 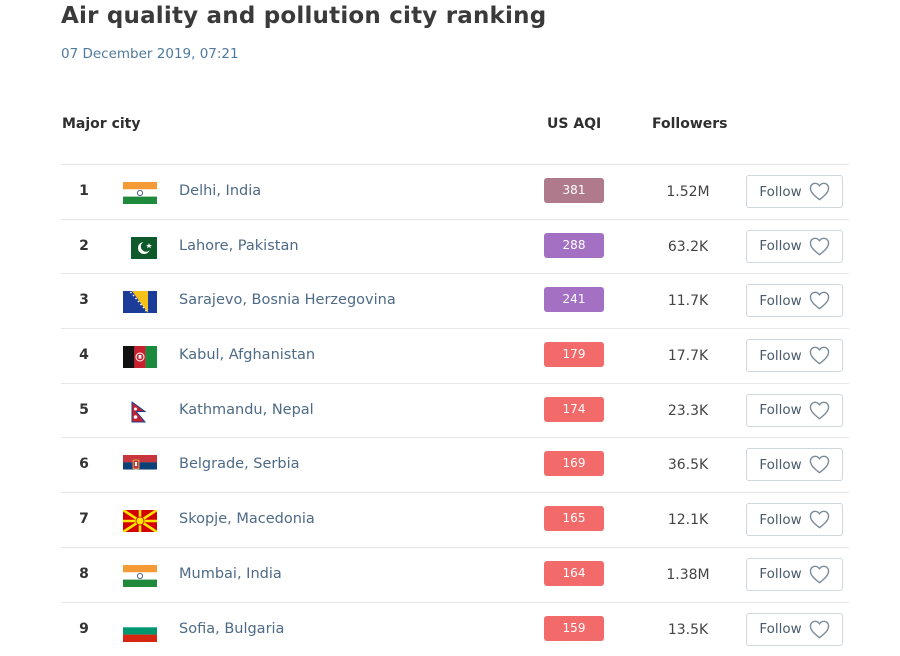 I want to click on table-row: 9 Sofia, Bulgaria 159 13.5K Follow, so click(x=455, y=629).